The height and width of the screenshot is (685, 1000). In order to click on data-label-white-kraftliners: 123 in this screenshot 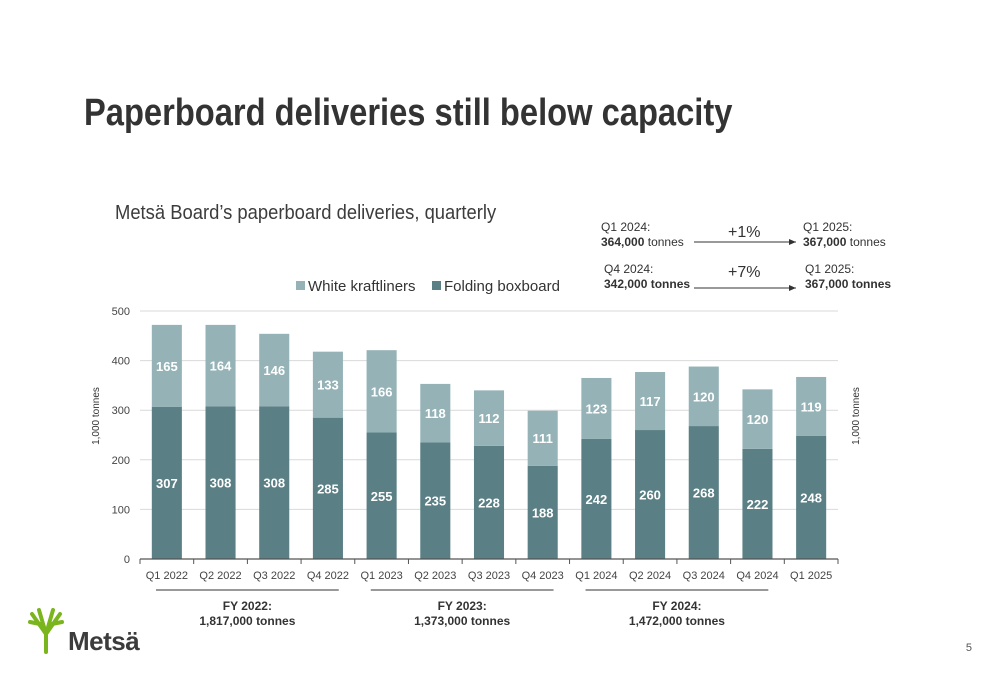, I will do `click(597, 408)`.